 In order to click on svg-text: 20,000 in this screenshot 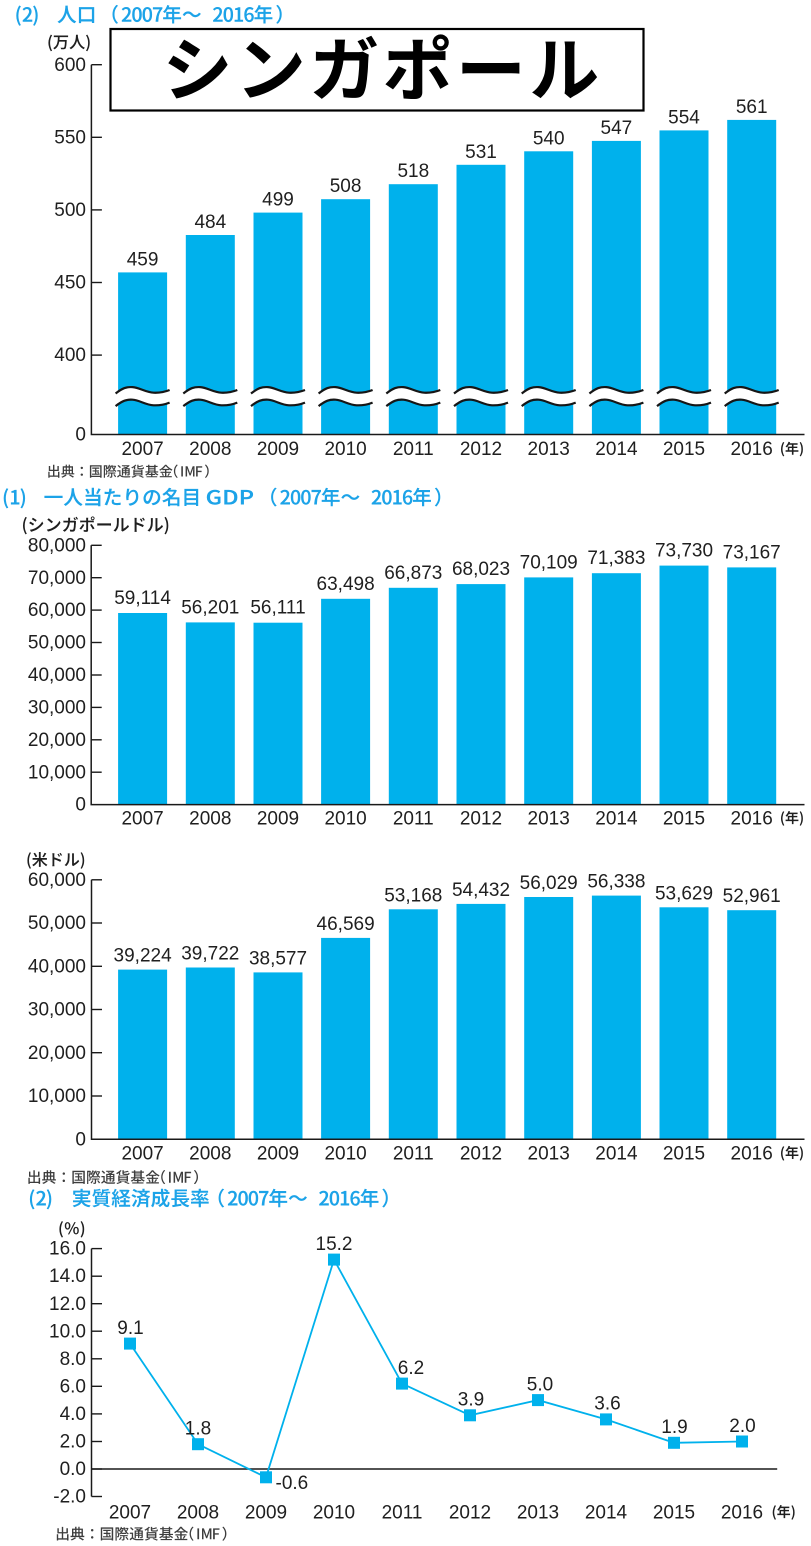, I will do `click(57, 1053)`.